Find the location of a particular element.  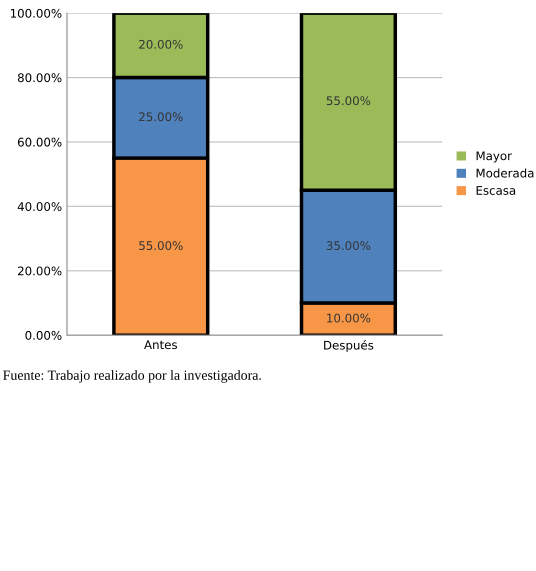

x-tick-label: Antes is located at coordinates (161, 345).